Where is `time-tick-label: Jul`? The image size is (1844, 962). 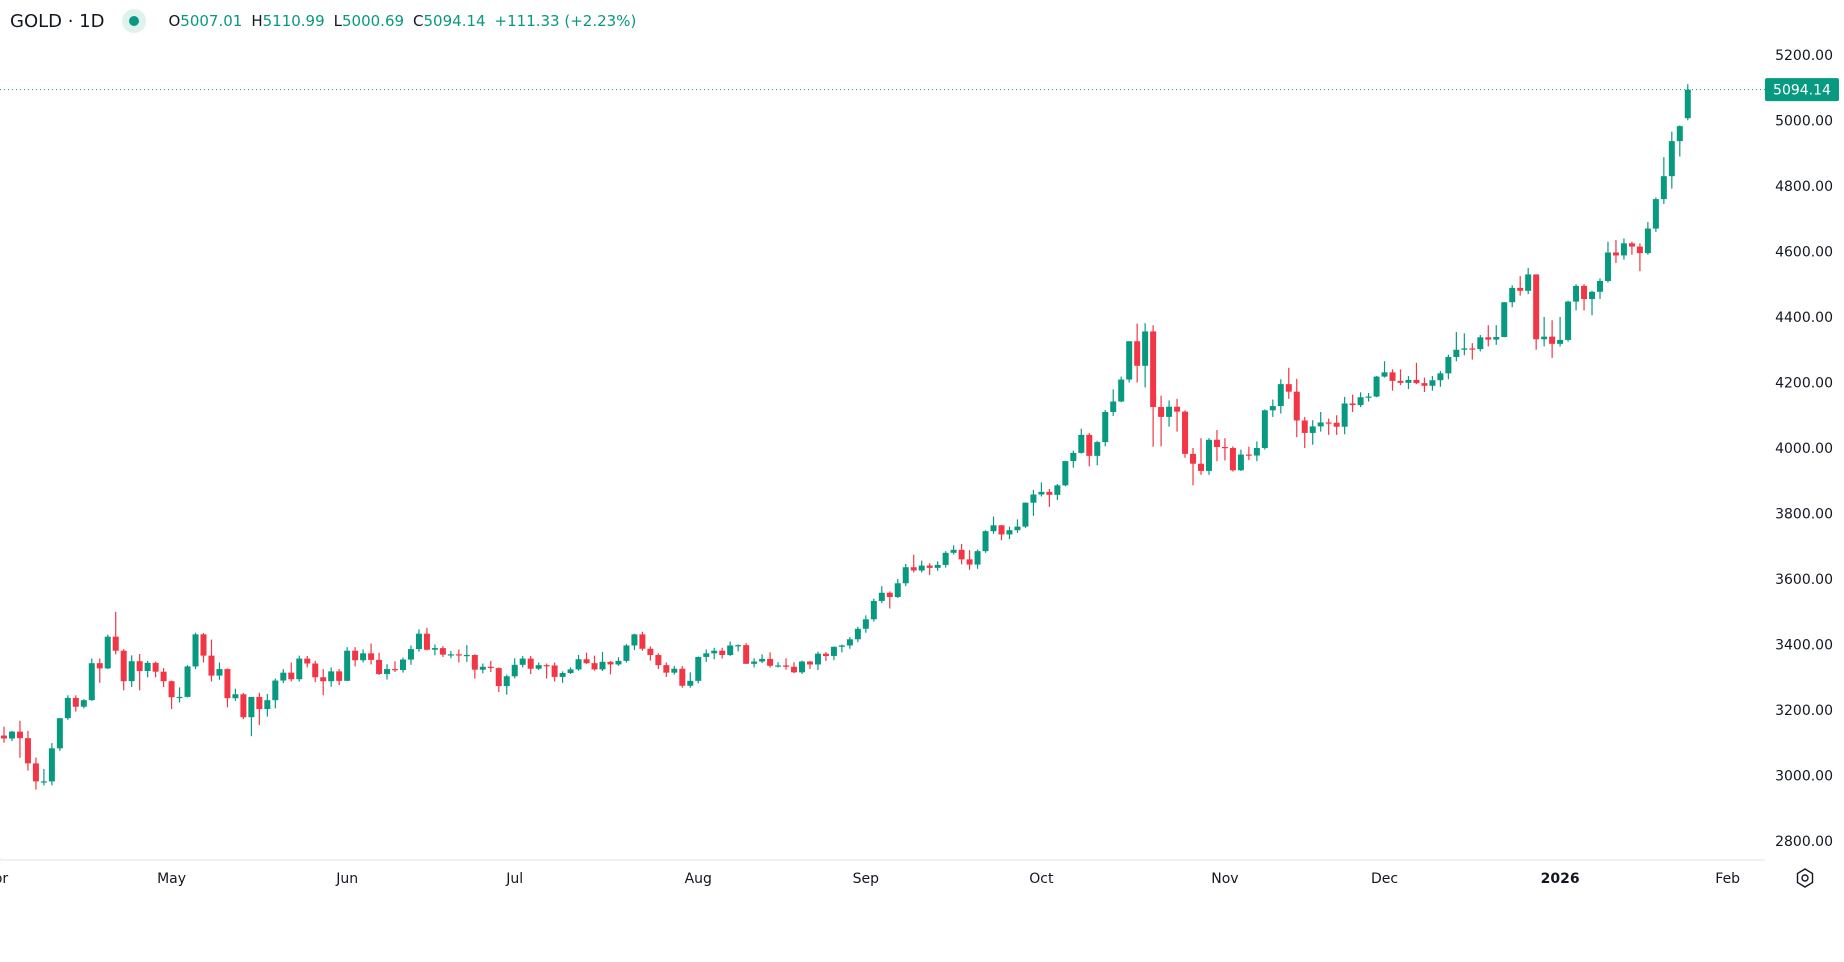
time-tick-label: Jul is located at coordinates (514, 879).